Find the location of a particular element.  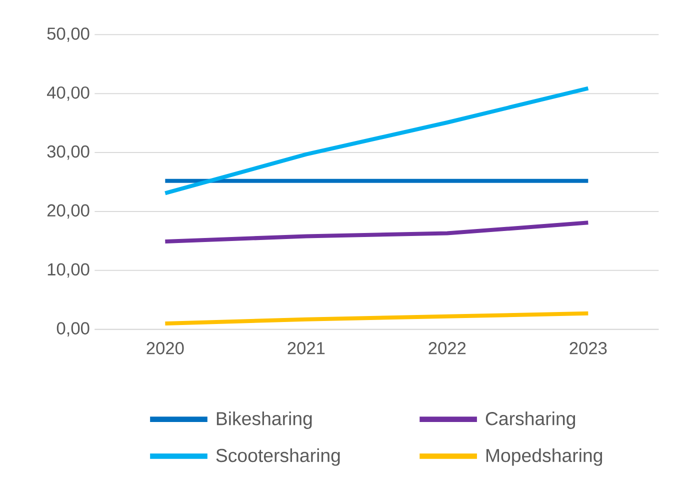

y-tick-label: 50,00 is located at coordinates (68, 35).